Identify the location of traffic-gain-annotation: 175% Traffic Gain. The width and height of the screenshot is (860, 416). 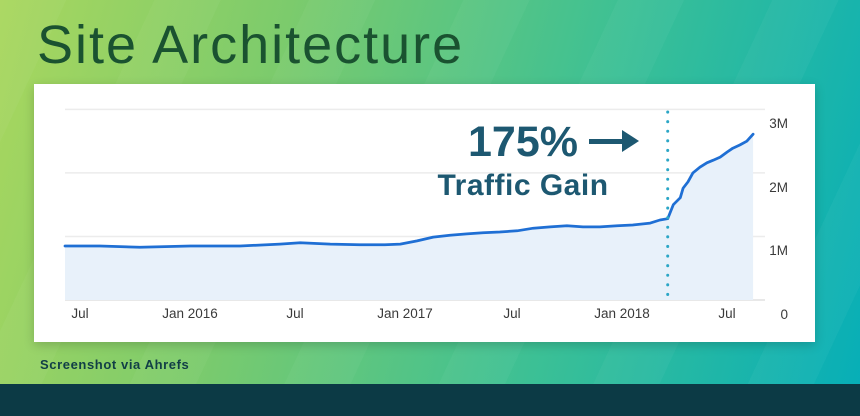
(523, 160).